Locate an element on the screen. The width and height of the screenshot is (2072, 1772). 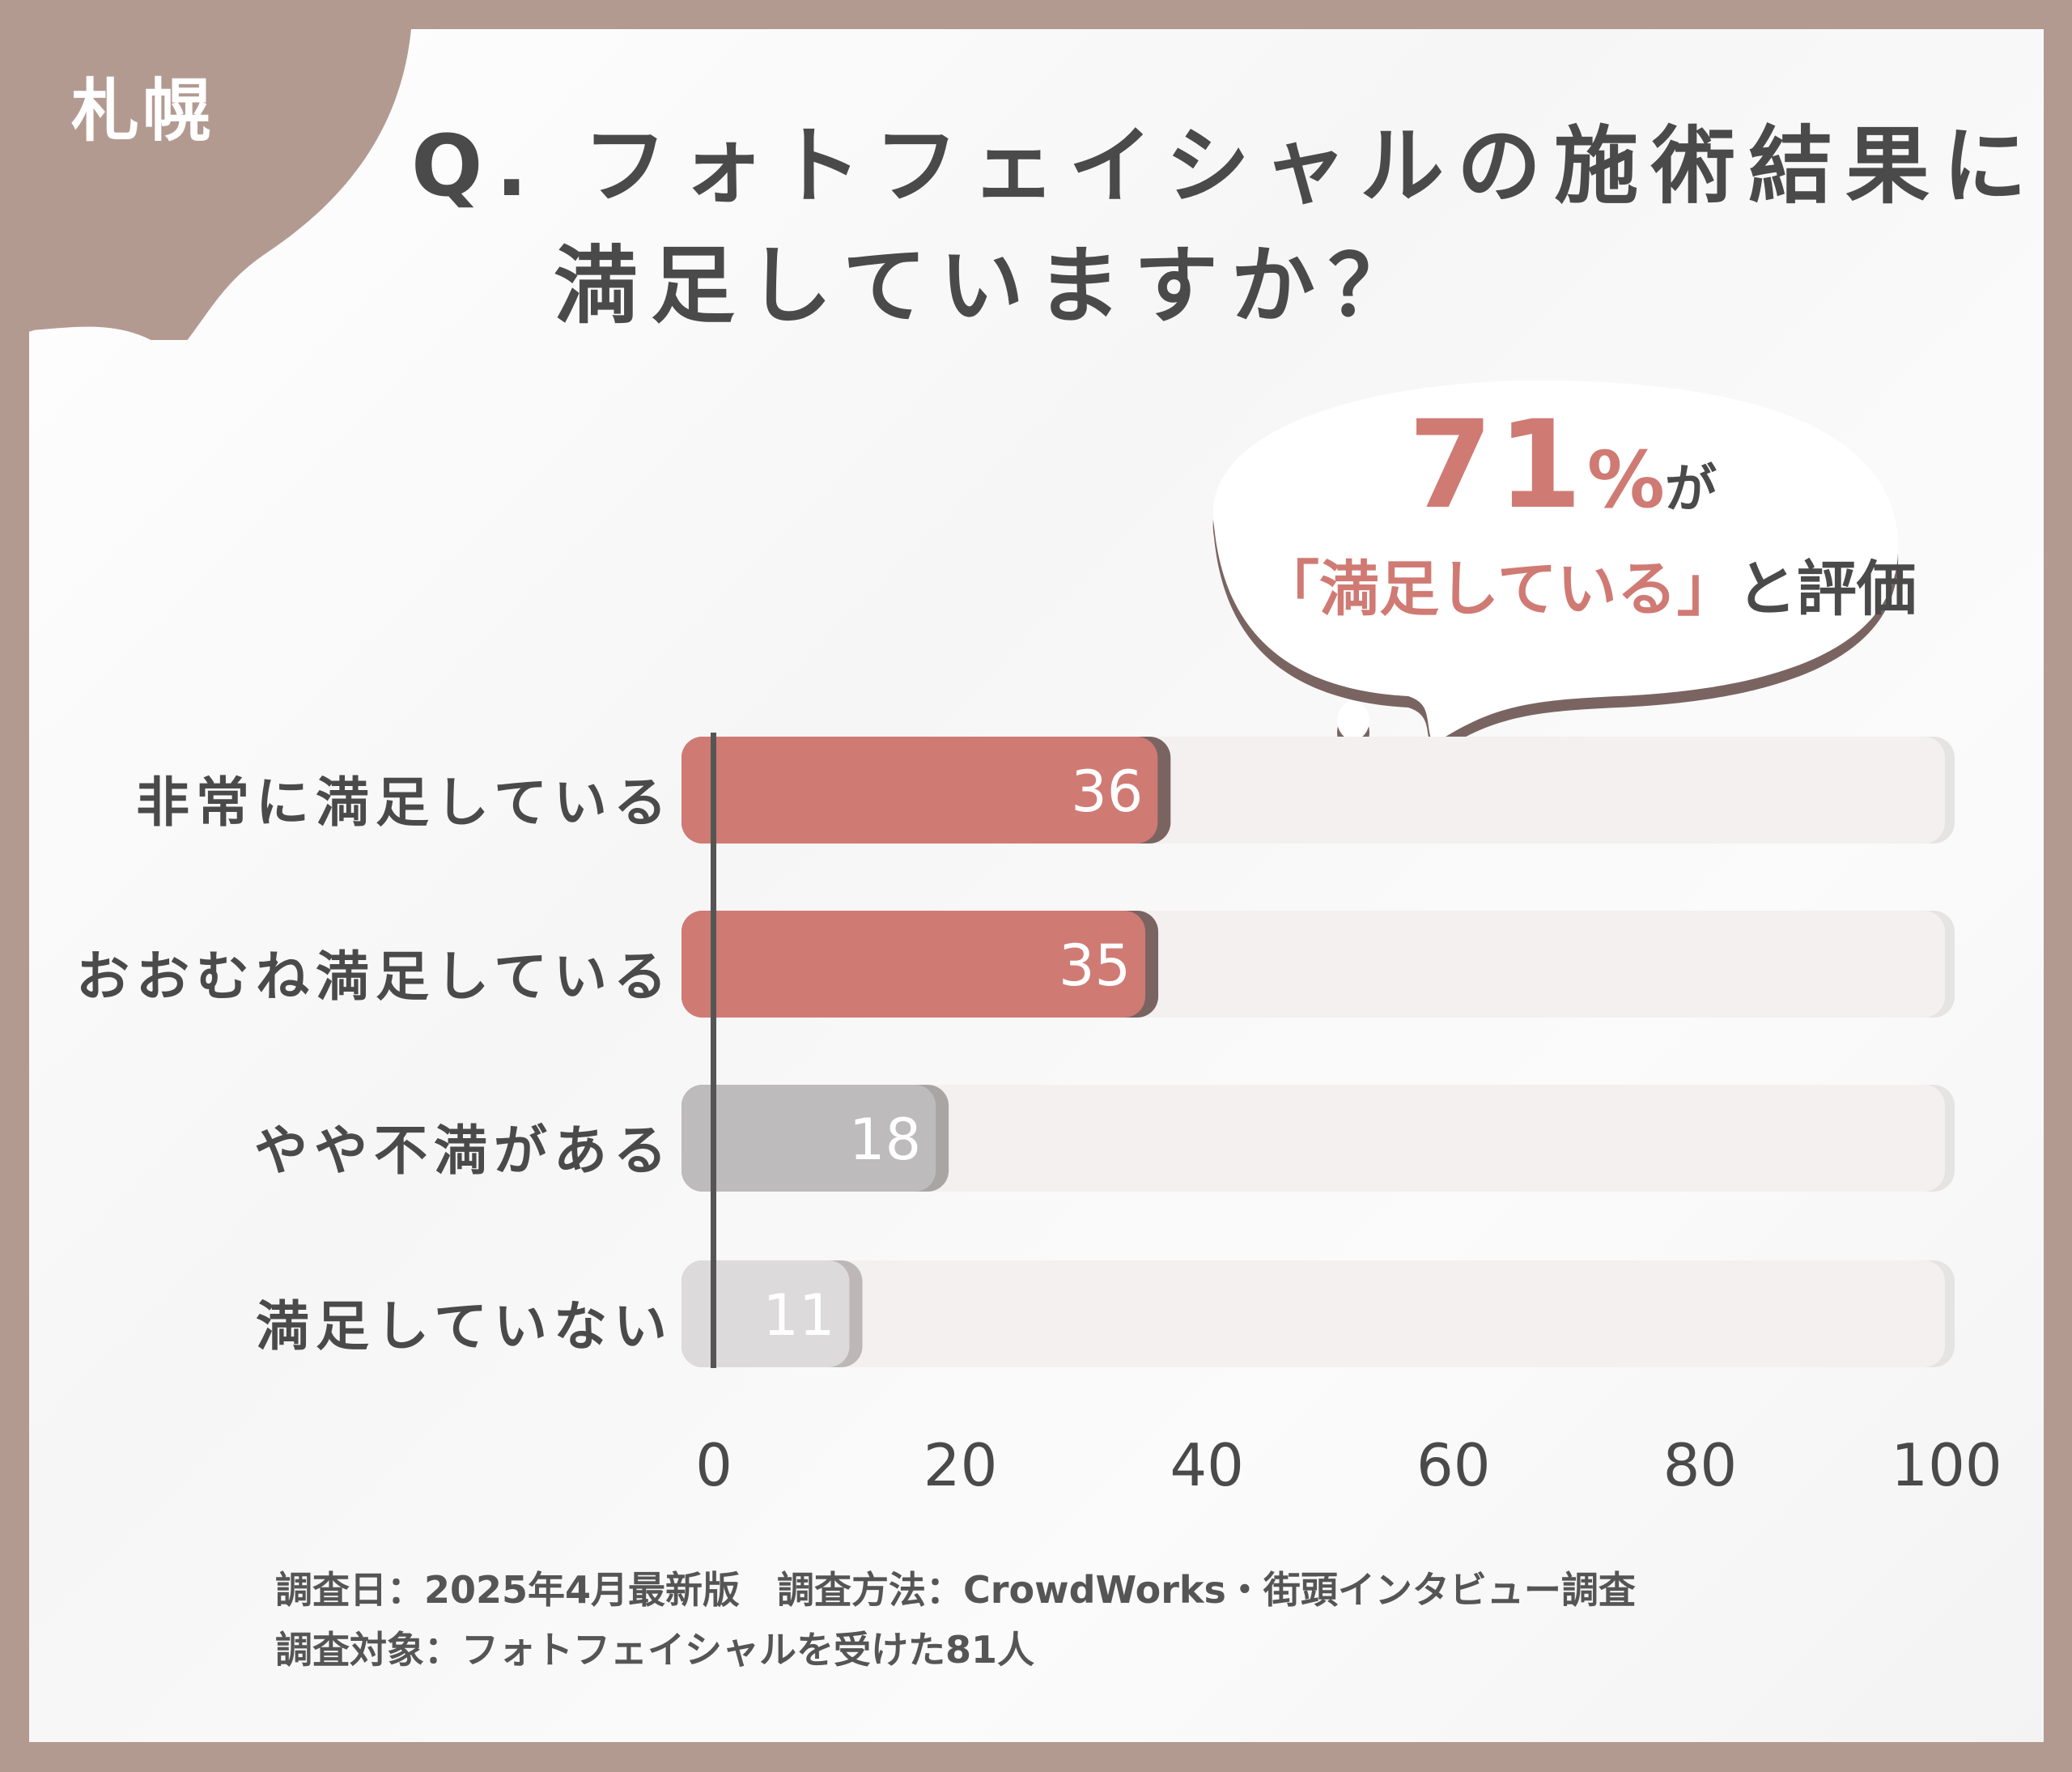
x-tick-label: 20 is located at coordinates (960, 1465).